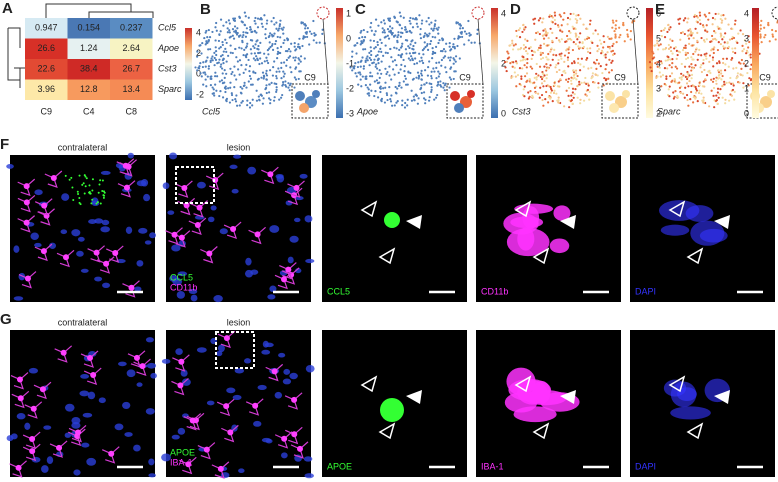 This screenshot has height=482, width=778. Describe the element at coordinates (88, 48) in the screenshot. I see `heatmap-cell` at that location.